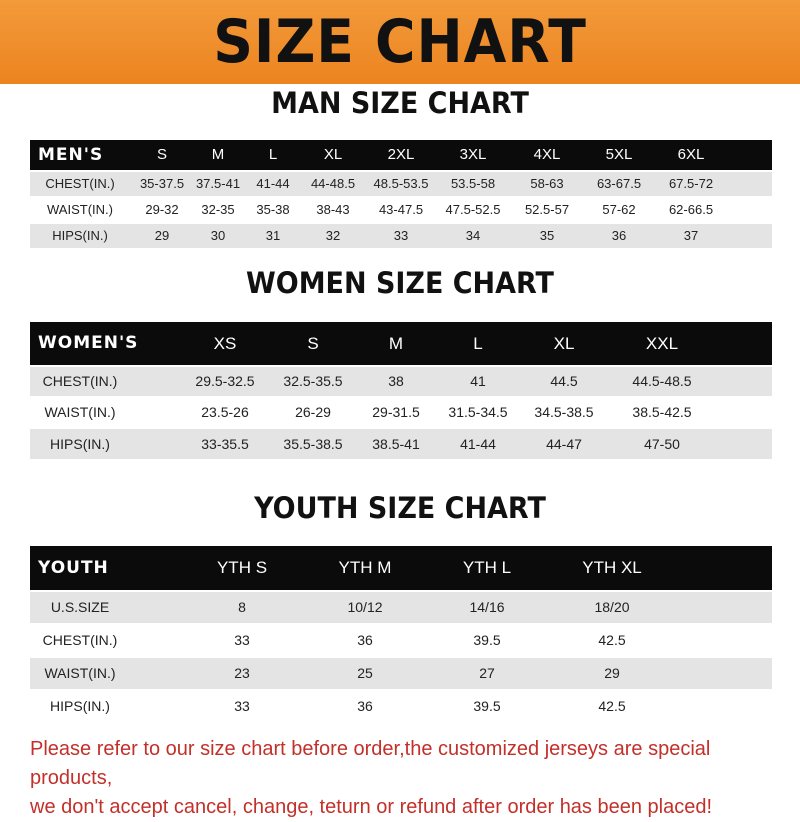 This screenshot has width=800, height=822. What do you see at coordinates (273, 209) in the screenshot?
I see `measurement-cell: 35-38` at bounding box center [273, 209].